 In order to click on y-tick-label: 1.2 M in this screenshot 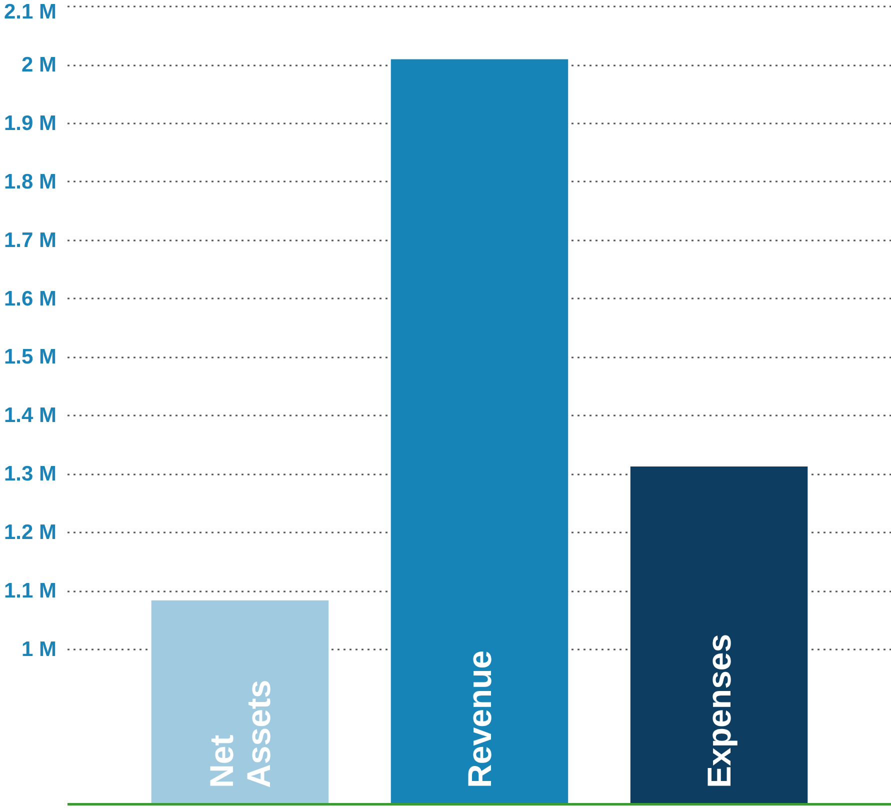, I will do `click(30, 532)`.